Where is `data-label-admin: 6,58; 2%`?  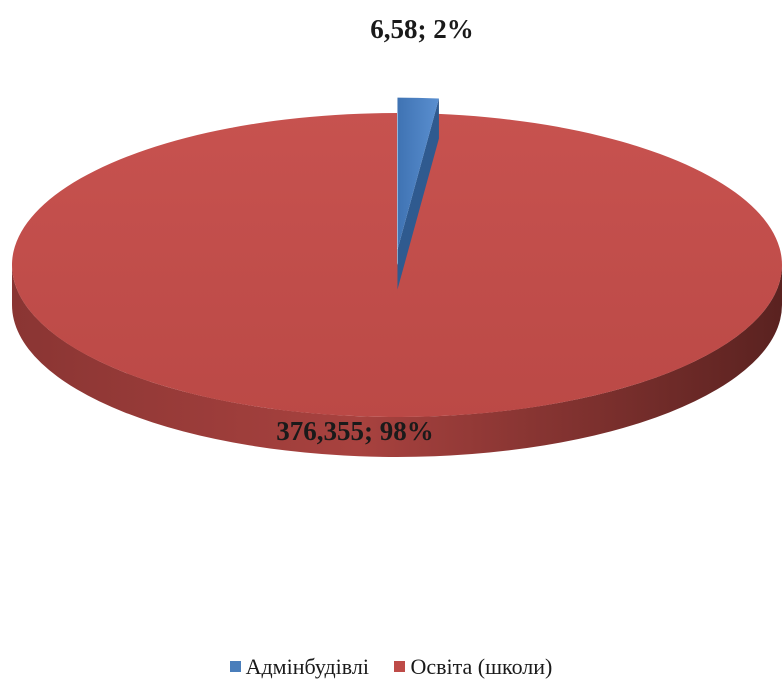
data-label-admin: 6,58; 2% is located at coordinates (422, 29).